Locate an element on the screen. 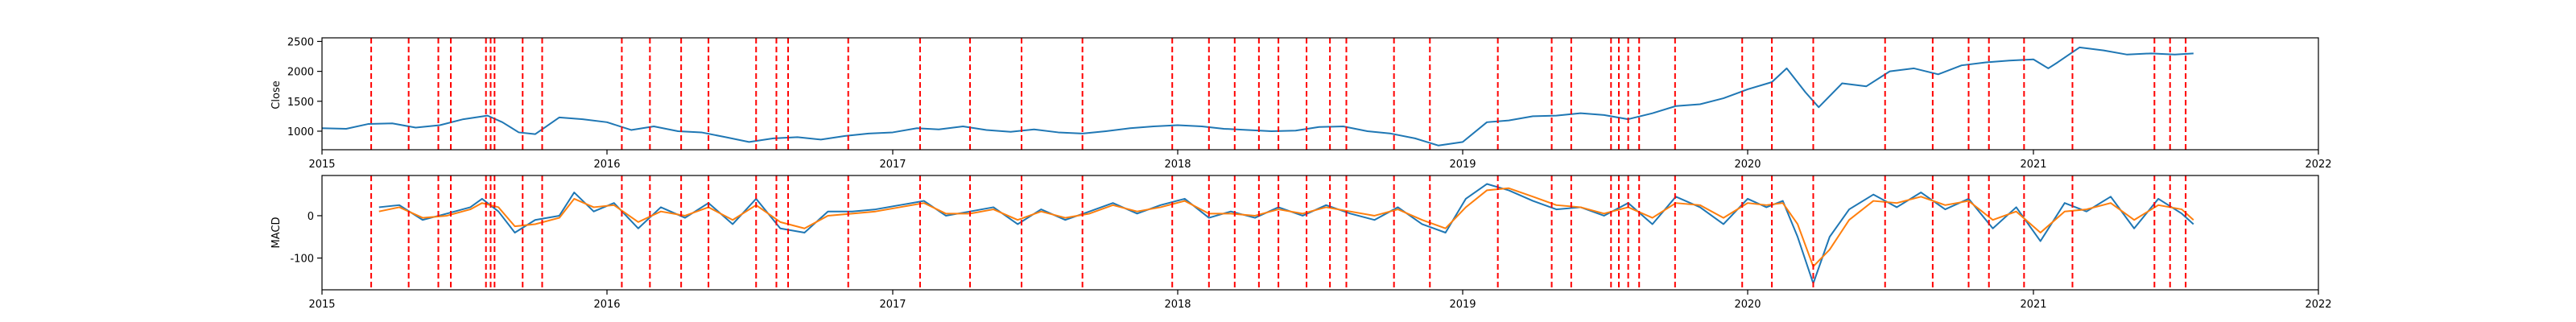  close-xtick-label-0: 2015 is located at coordinates (321, 165).